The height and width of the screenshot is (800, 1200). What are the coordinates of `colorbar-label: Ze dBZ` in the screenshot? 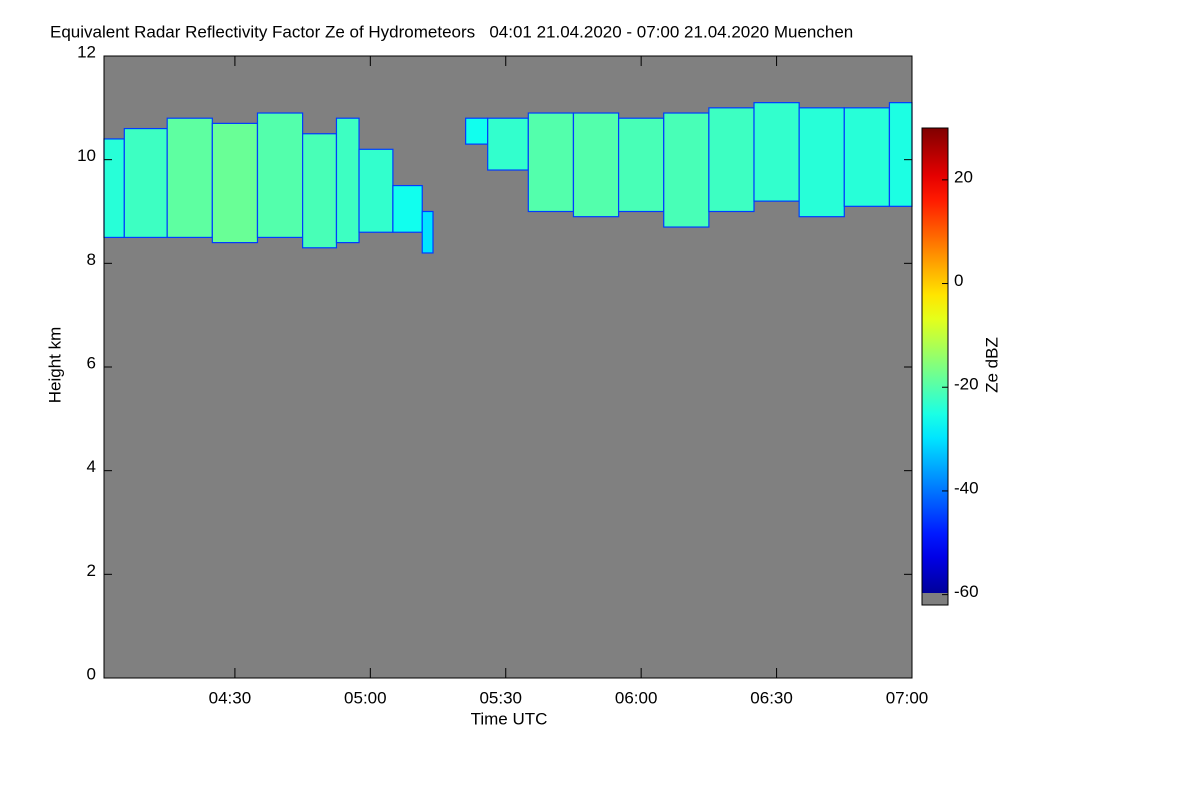 It's located at (991, 365).